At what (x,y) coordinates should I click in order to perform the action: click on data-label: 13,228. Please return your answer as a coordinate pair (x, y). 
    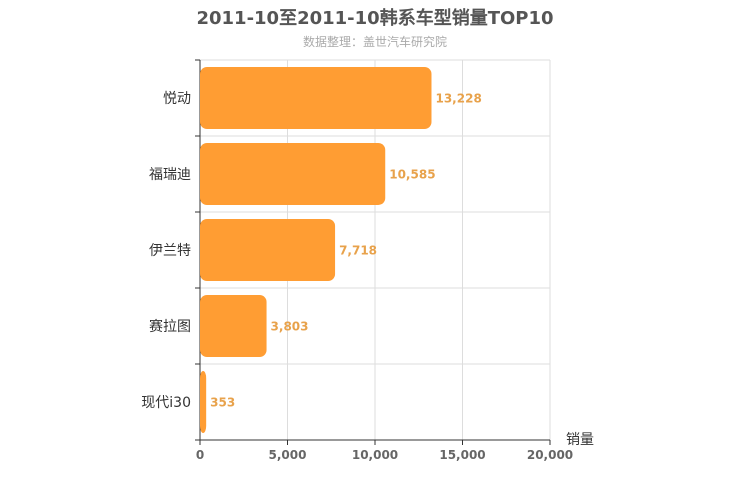
    Looking at the image, I should click on (458, 99).